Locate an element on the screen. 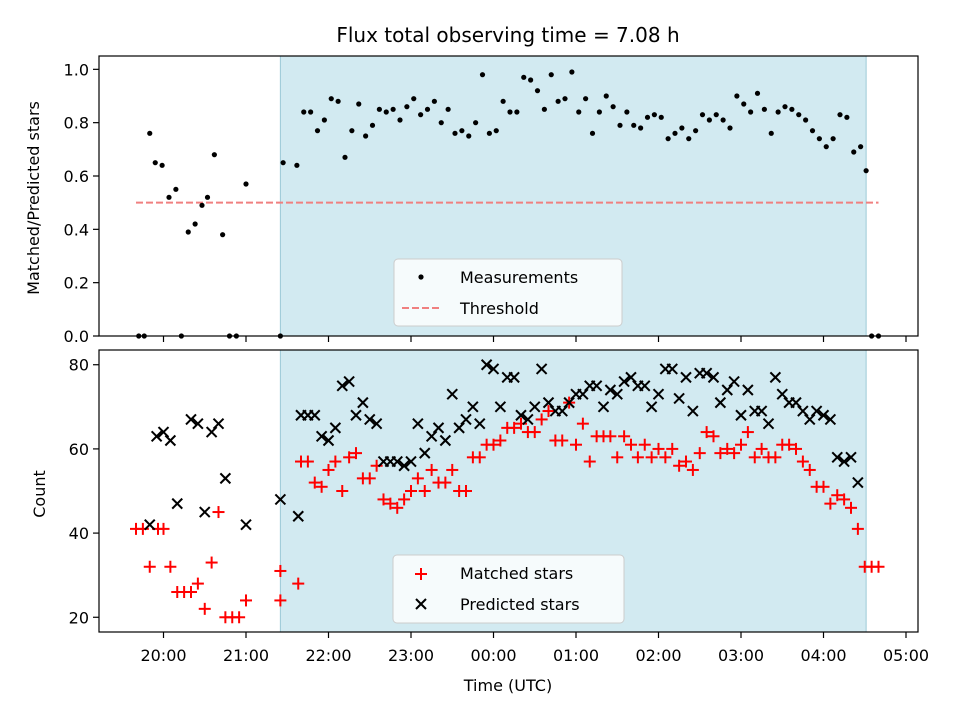 The width and height of the screenshot is (960, 720). x-tick-label: 04:00 is located at coordinates (823, 655).